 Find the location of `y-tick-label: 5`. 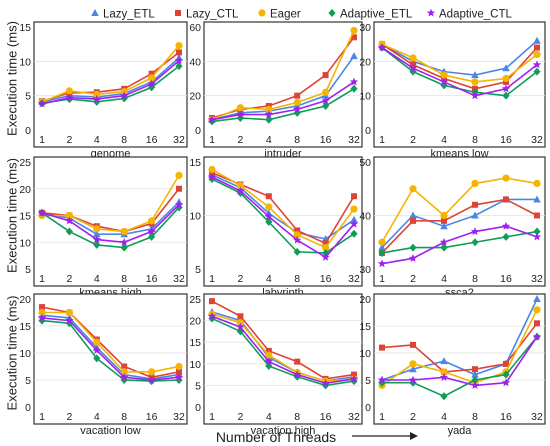

y-tick-label: 5 is located at coordinates (28, 97).